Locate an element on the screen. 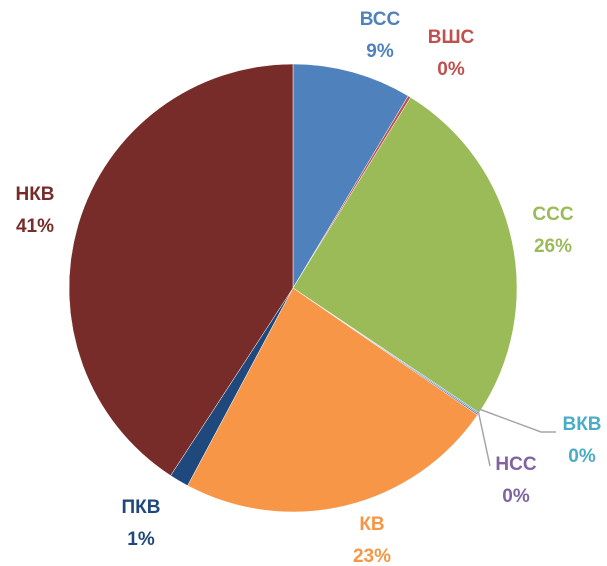  value-label: 26% is located at coordinates (553, 246).